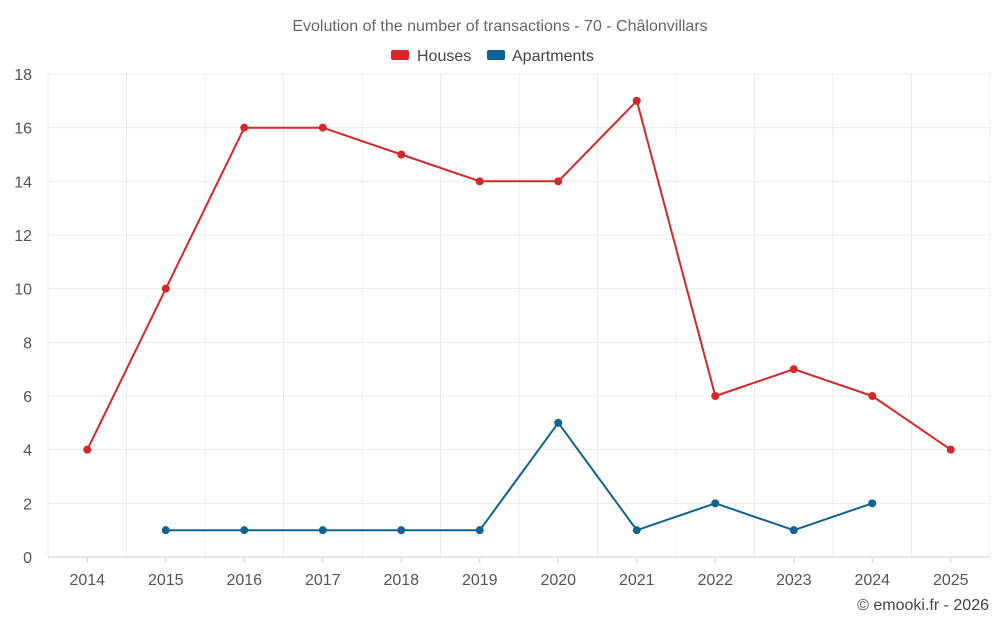 This screenshot has height=625, width=1000. I want to click on x-tick-label: 2019, so click(480, 580).